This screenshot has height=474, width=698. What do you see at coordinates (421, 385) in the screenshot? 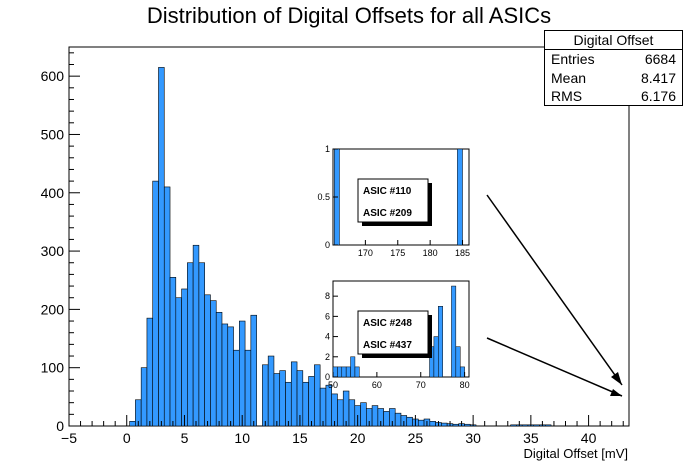
I see `inset-x-tick-label: 70` at bounding box center [421, 385].